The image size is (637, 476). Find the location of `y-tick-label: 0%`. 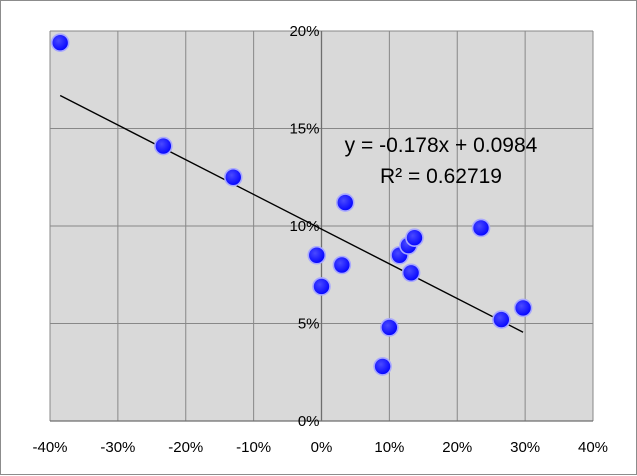

y-tick-label: 0% is located at coordinates (309, 421).